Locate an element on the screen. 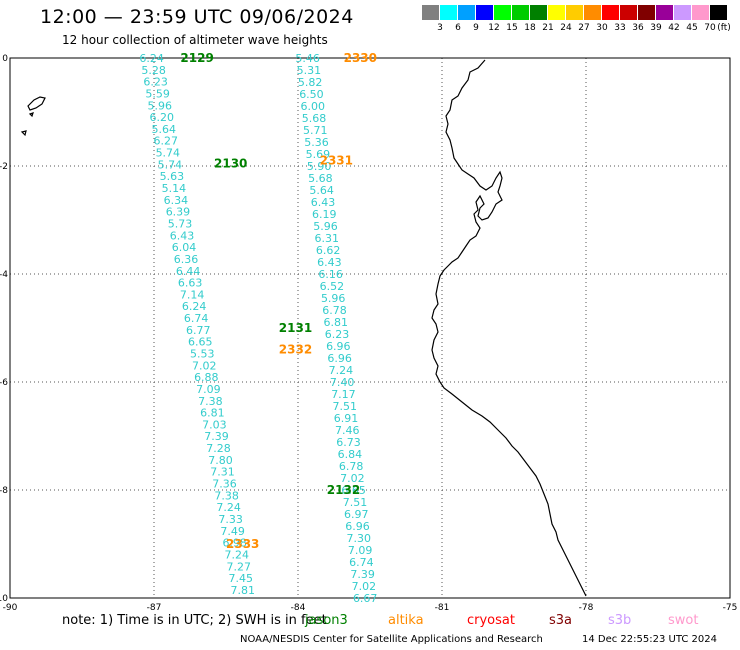 This screenshot has width=740, height=650. lat-tick-label: 0 is located at coordinates (5, 59).